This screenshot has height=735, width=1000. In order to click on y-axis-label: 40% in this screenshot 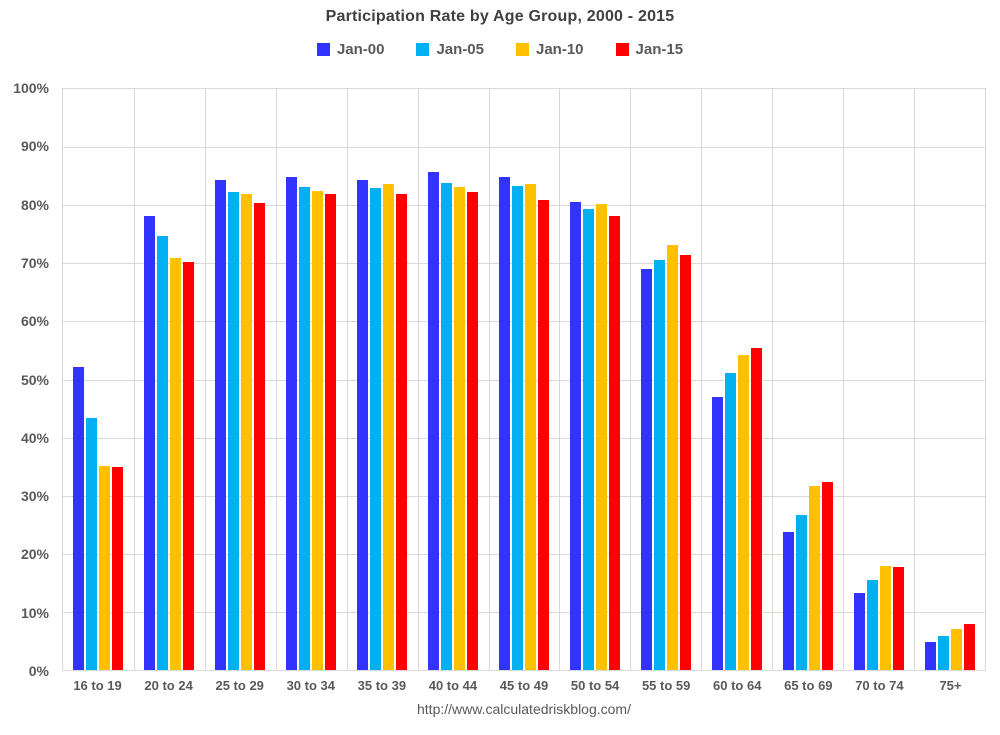, I will do `click(34, 437)`.